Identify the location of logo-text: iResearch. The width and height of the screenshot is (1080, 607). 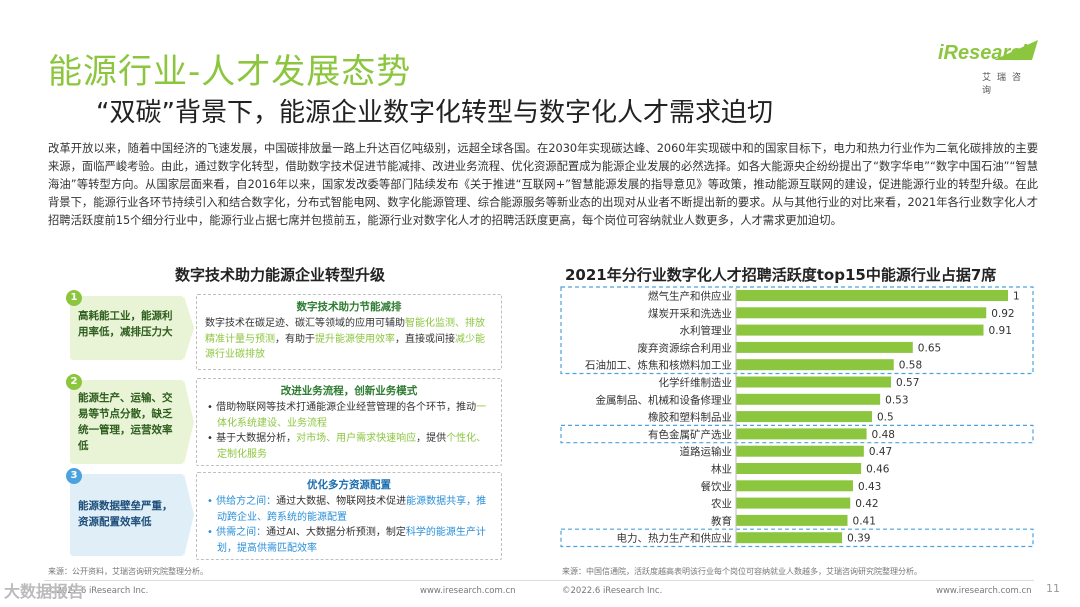
(986, 53).